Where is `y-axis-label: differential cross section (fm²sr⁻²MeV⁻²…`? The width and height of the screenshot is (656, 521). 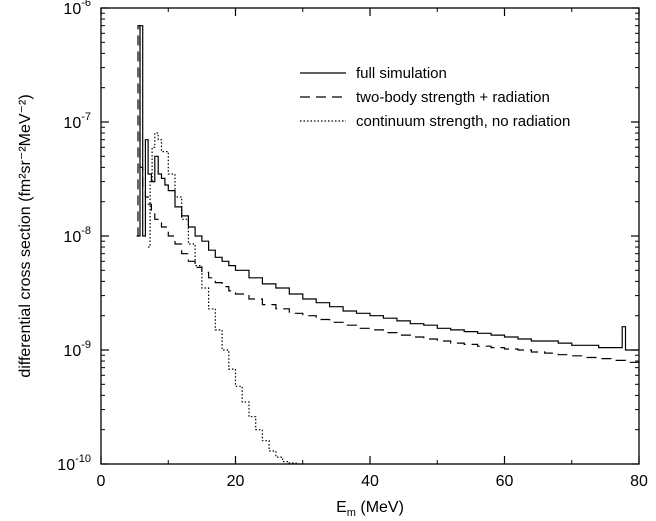 y-axis-label: differential cross section (fm²sr⁻²MeV⁻²… is located at coordinates (25, 235).